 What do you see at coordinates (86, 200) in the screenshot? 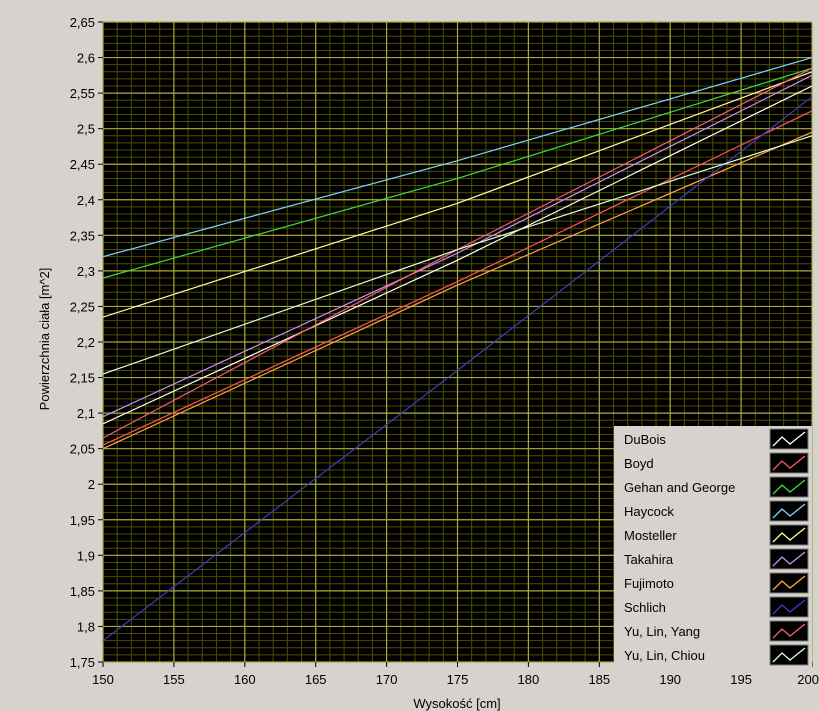
I see `y-tick-label: 2,4` at bounding box center [86, 200].